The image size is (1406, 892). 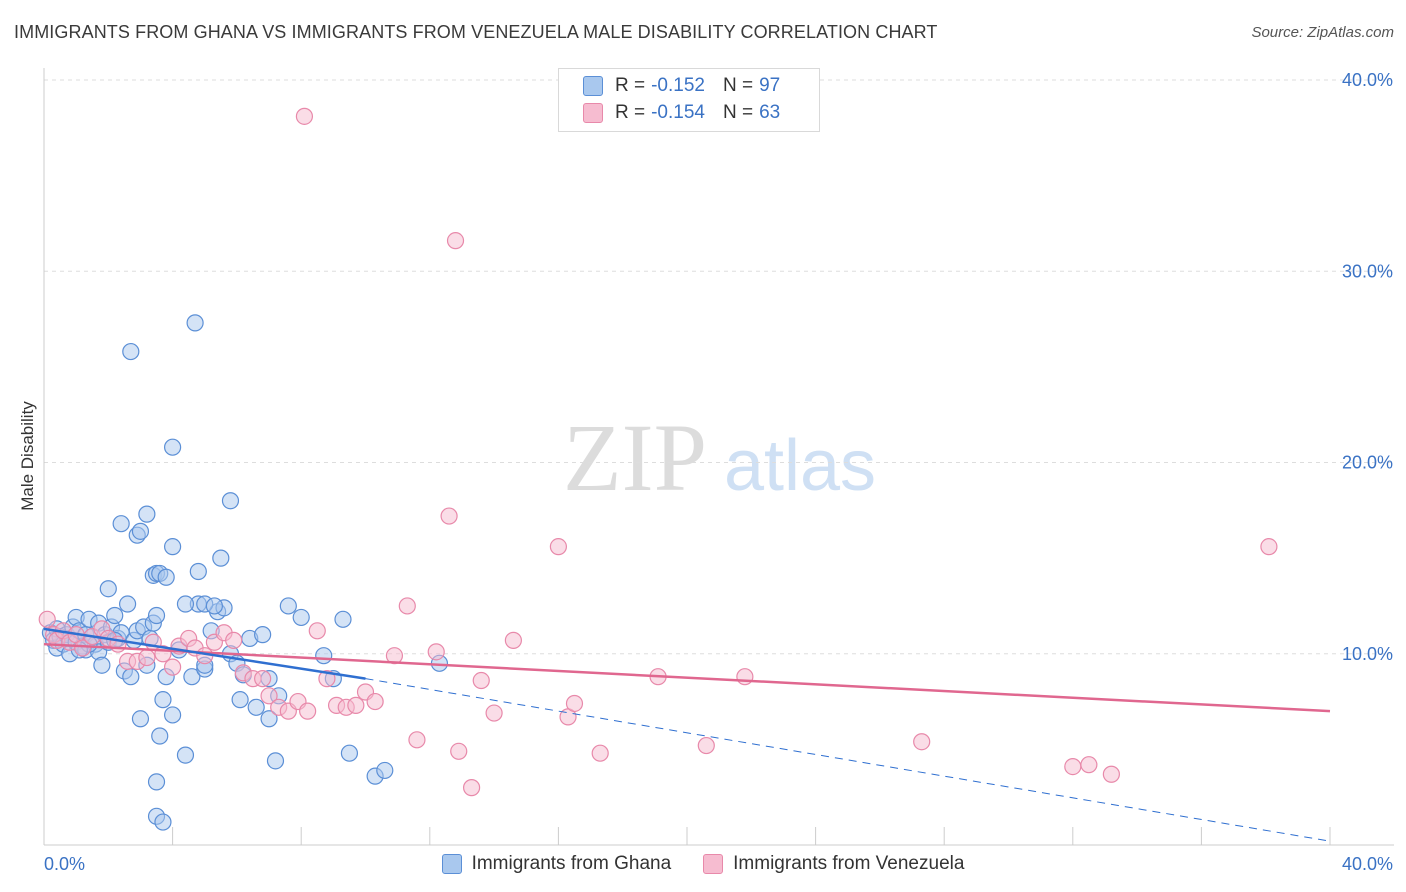 I want to click on x-tick-label: 40.0%, so click(x=1367, y=864).